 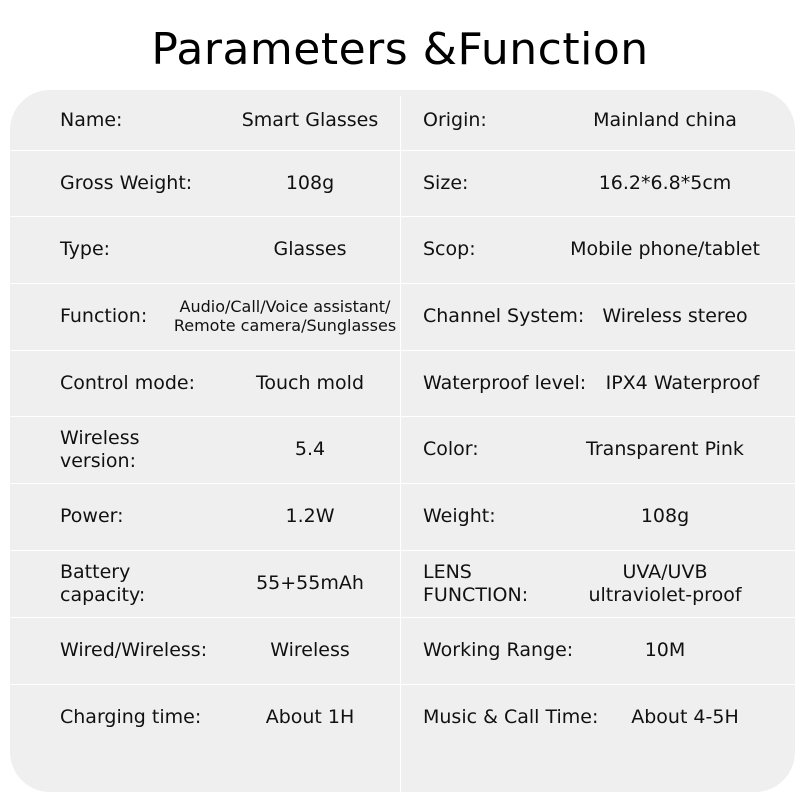 What do you see at coordinates (310, 716) in the screenshot?
I see `spec-value: About 1H` at bounding box center [310, 716].